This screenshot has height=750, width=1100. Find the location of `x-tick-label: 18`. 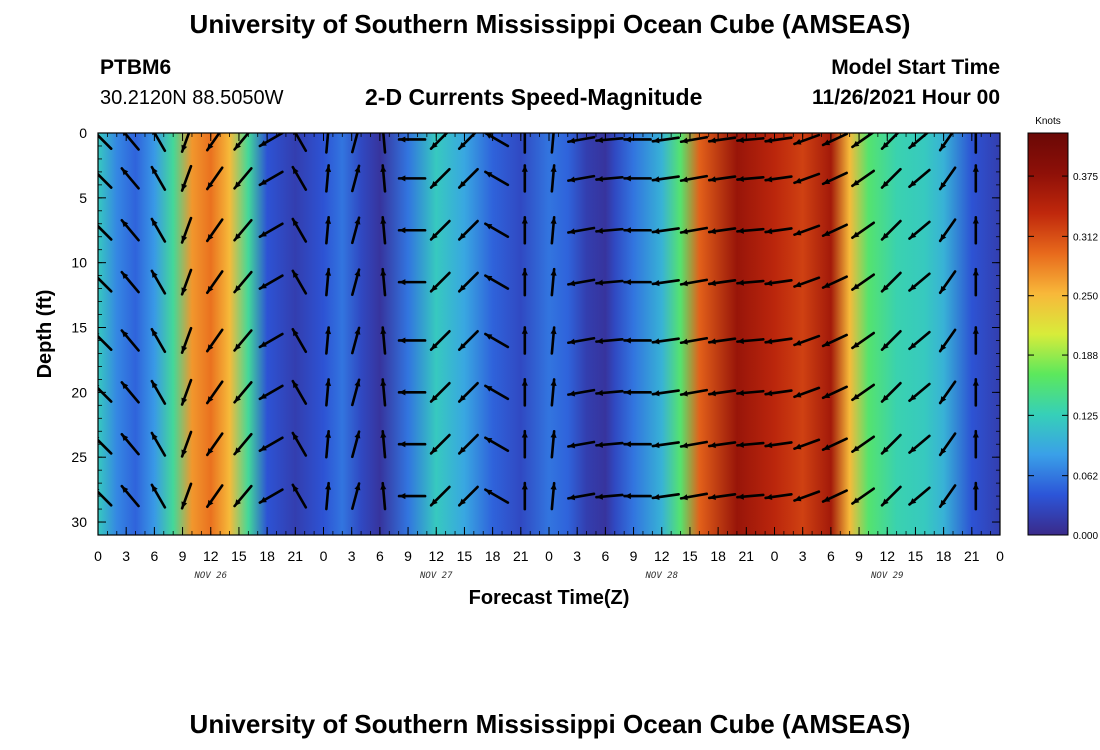

x-tick-label: 18 is located at coordinates (718, 556).